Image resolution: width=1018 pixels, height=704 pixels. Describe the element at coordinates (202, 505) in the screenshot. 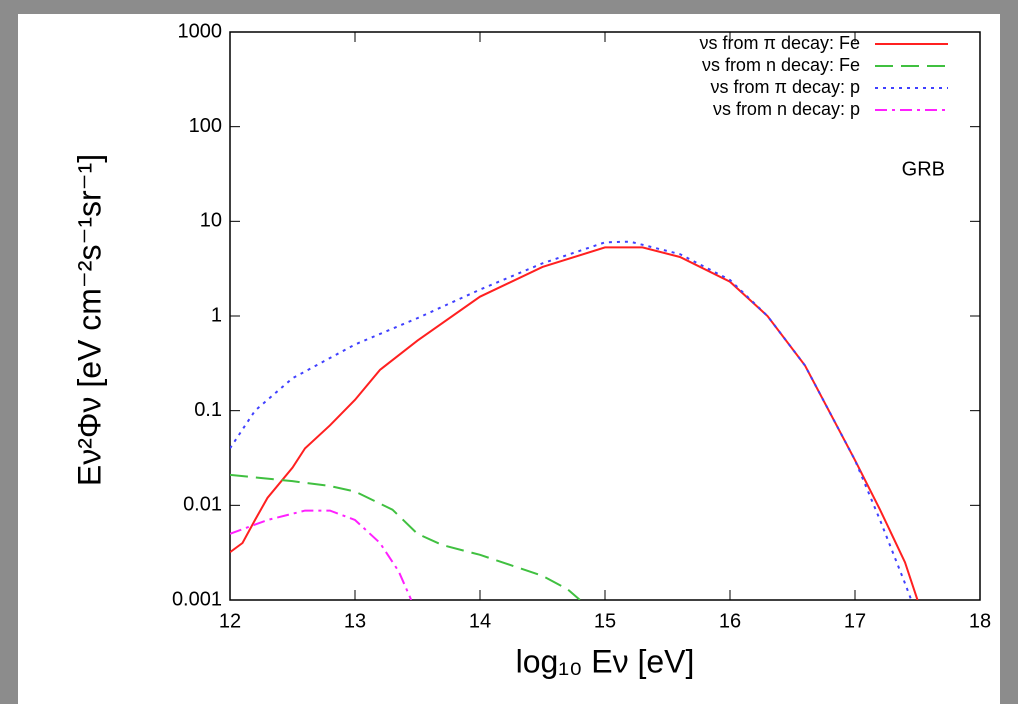

I see `y-tick-label: 0.01` at that location.